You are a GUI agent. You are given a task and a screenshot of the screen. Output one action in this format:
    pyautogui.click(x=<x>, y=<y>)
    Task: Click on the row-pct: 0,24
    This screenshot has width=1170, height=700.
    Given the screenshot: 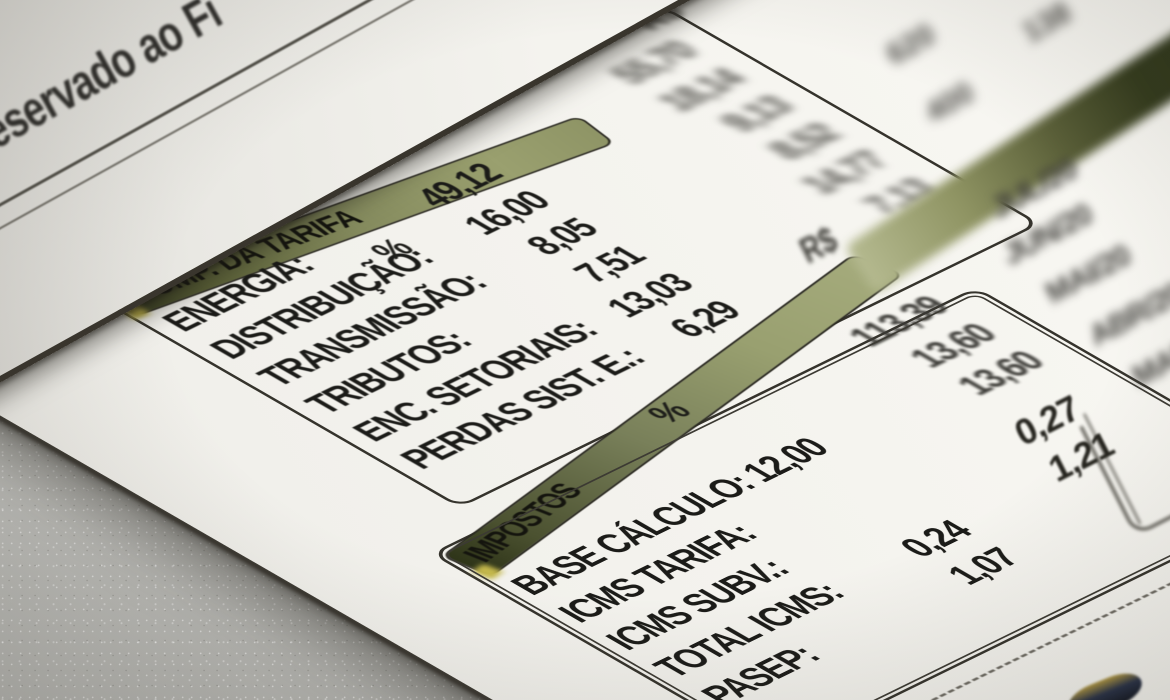 What is the action you would take?
    pyautogui.click(x=935, y=538)
    